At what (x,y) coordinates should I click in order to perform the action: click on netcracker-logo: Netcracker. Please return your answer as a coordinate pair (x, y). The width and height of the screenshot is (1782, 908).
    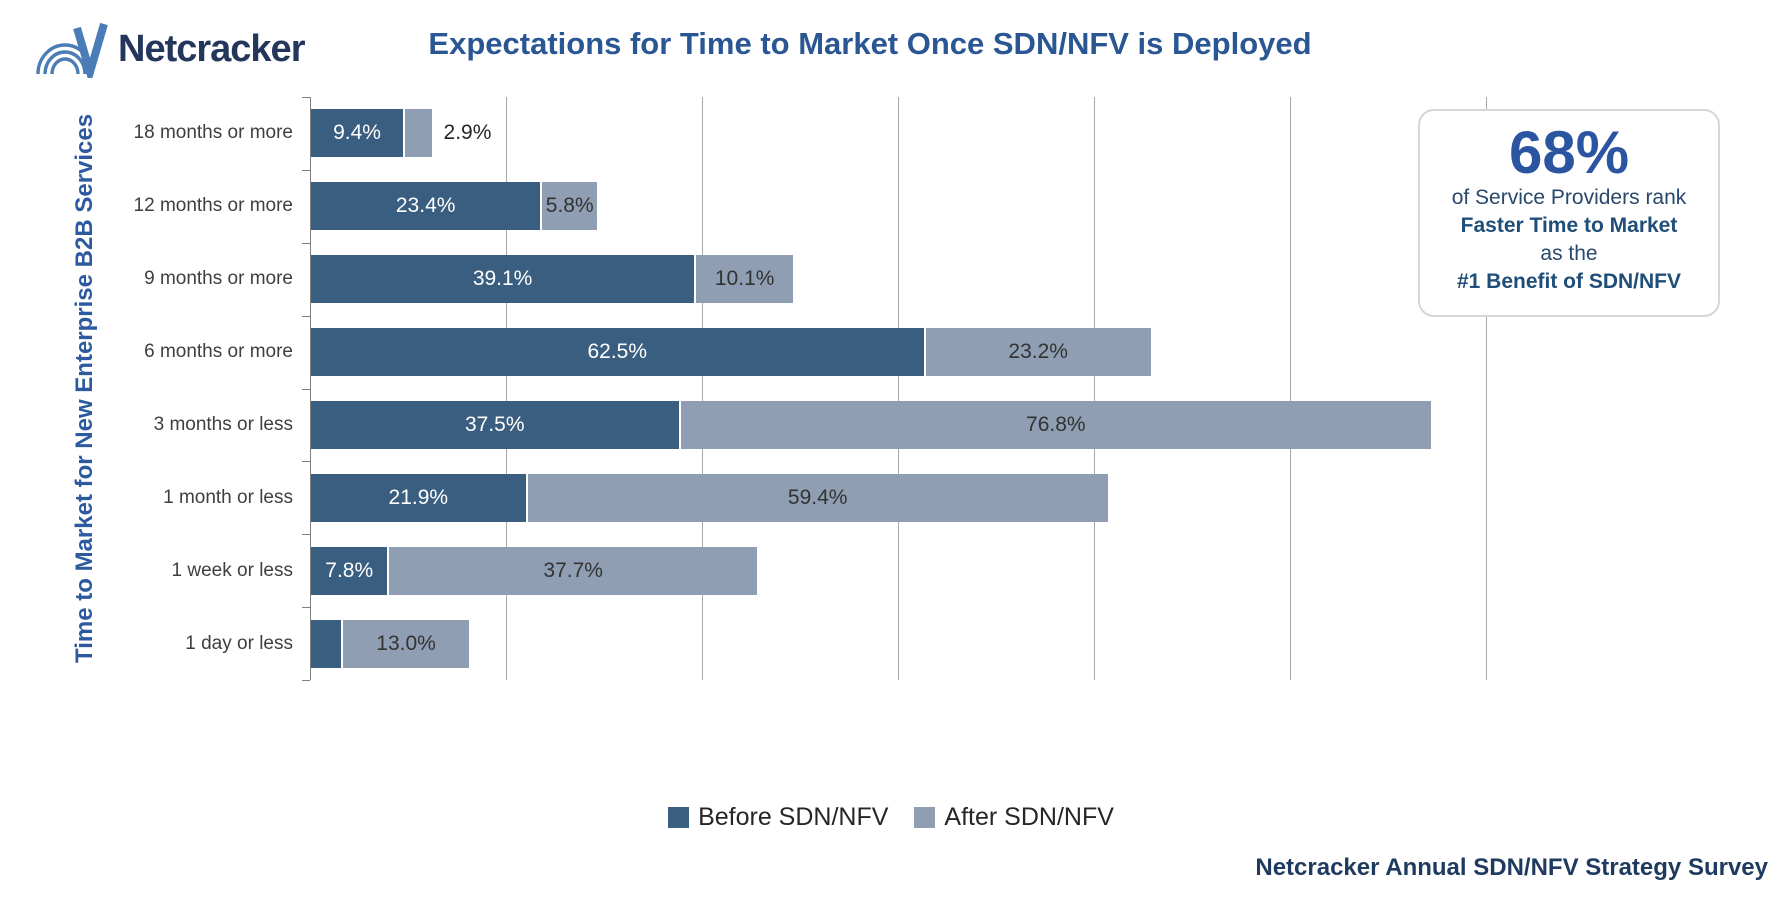
    Looking at the image, I should click on (169, 49).